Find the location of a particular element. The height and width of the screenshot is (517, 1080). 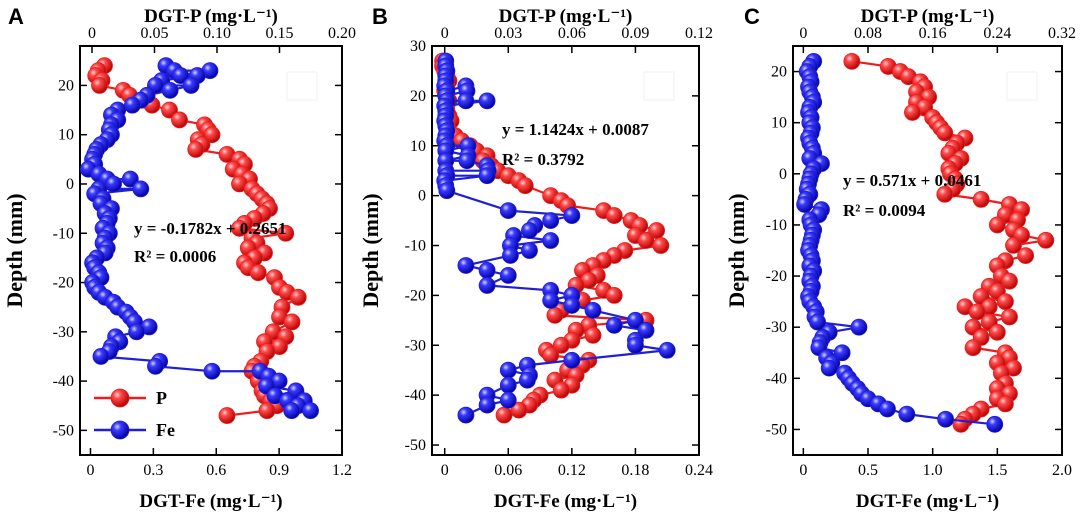

panel-letter: A is located at coordinates (16, 16).